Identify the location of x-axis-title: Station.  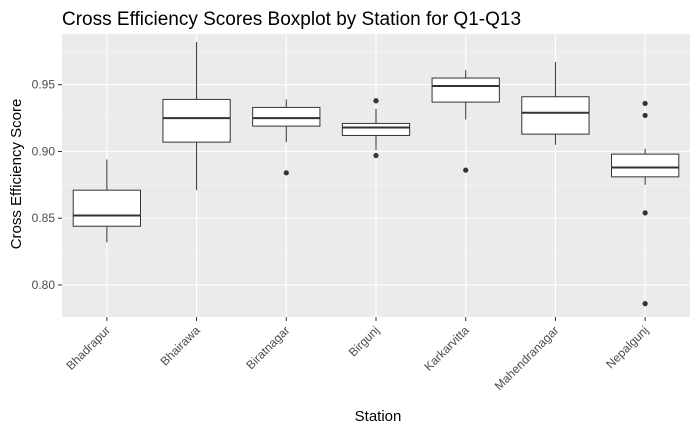
(378, 416).